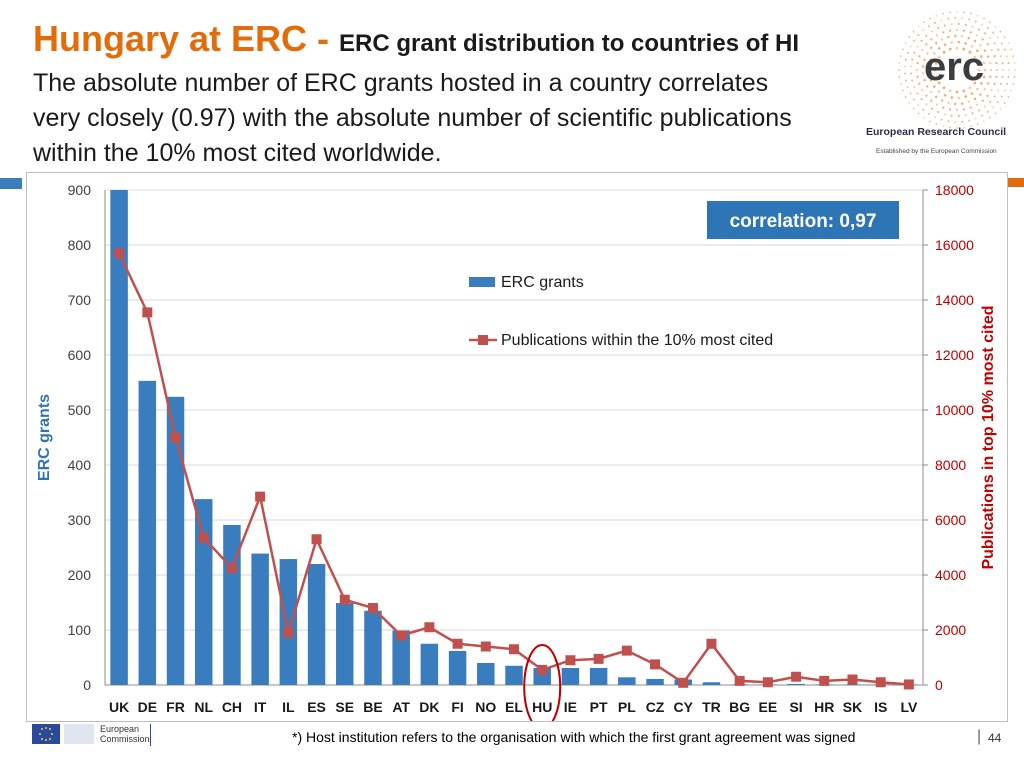  What do you see at coordinates (485, 707) in the screenshot?
I see `category-label: NO` at bounding box center [485, 707].